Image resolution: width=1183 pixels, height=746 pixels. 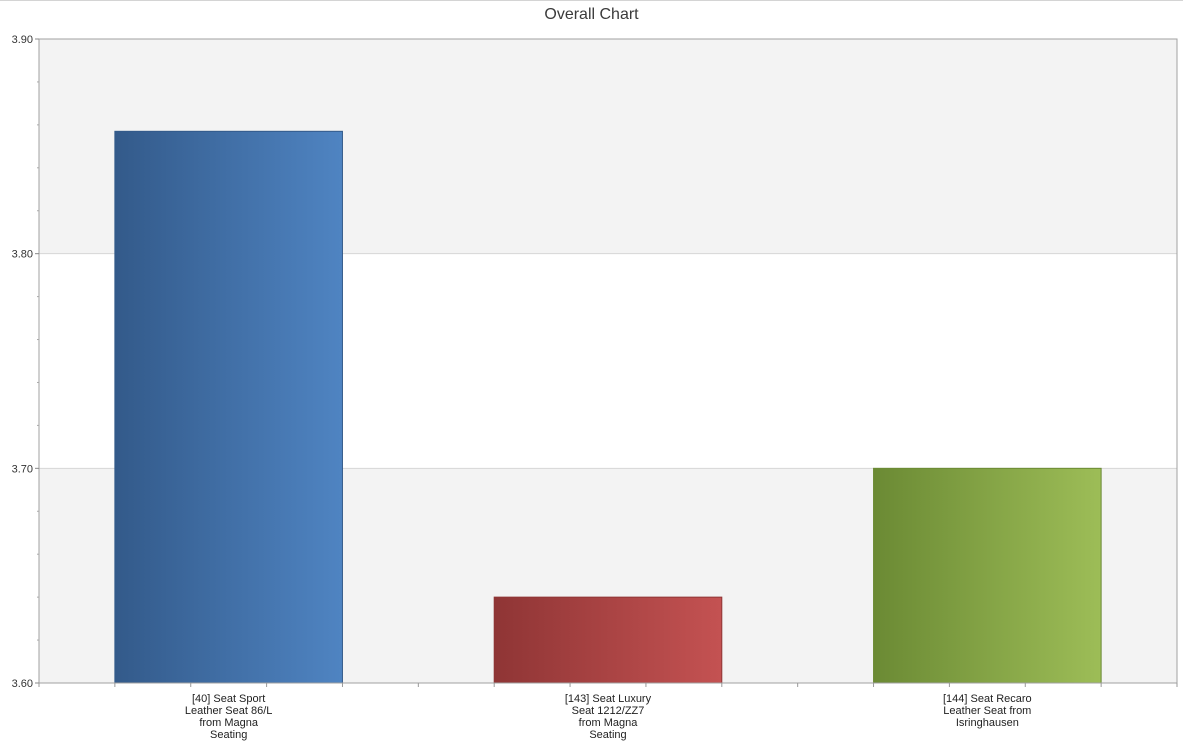 What do you see at coordinates (228, 711) in the screenshot?
I see `x-category-label-line: Leather Seat 86/L` at bounding box center [228, 711].